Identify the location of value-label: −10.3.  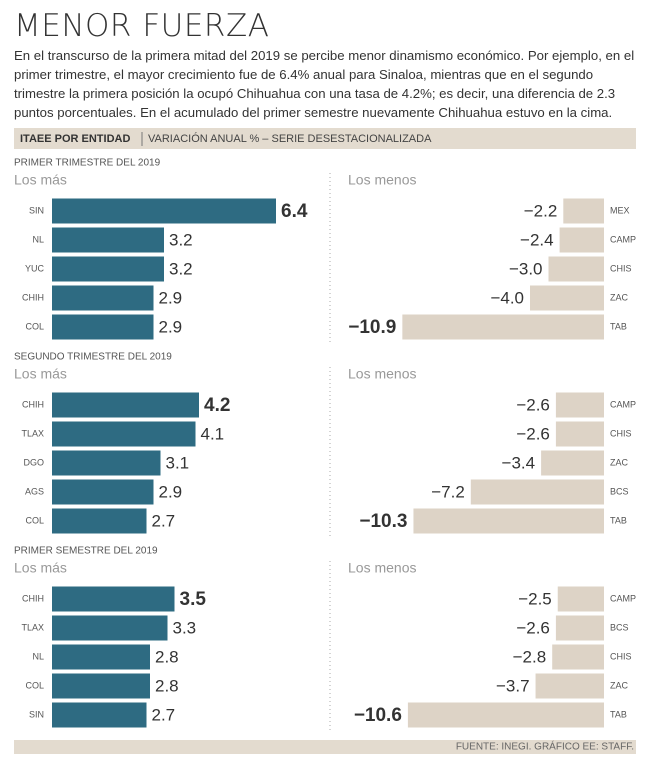
(383, 521).